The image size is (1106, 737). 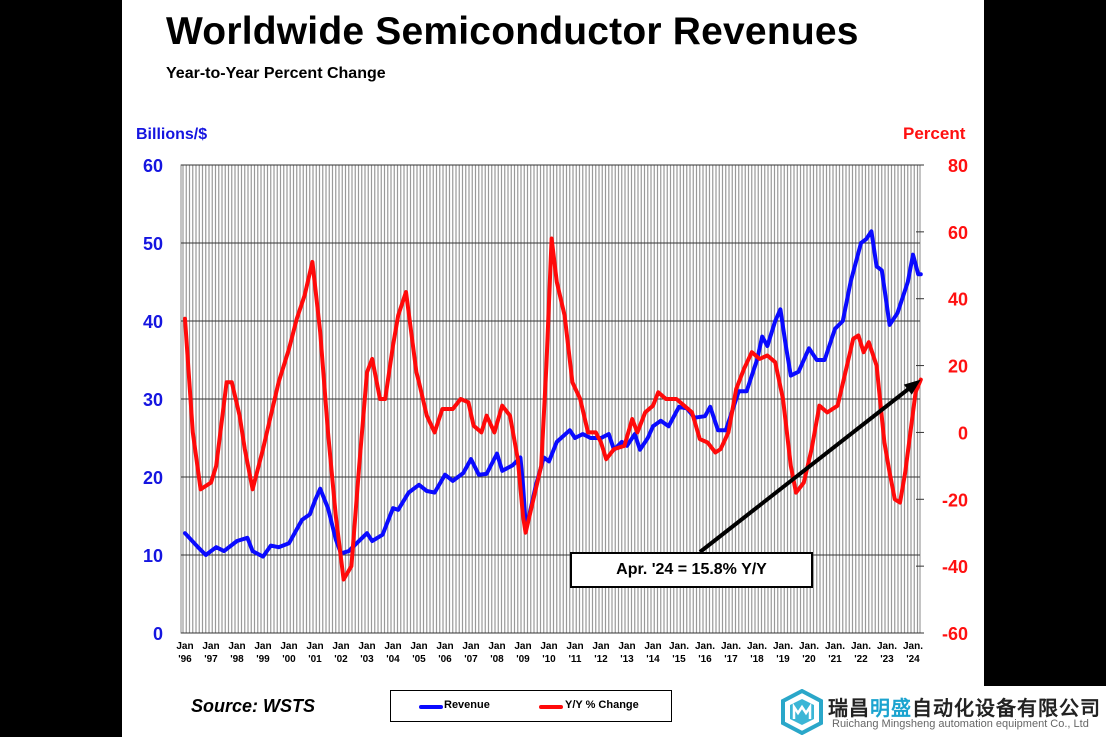 I want to click on x-tick-label: '23, so click(x=887, y=659).